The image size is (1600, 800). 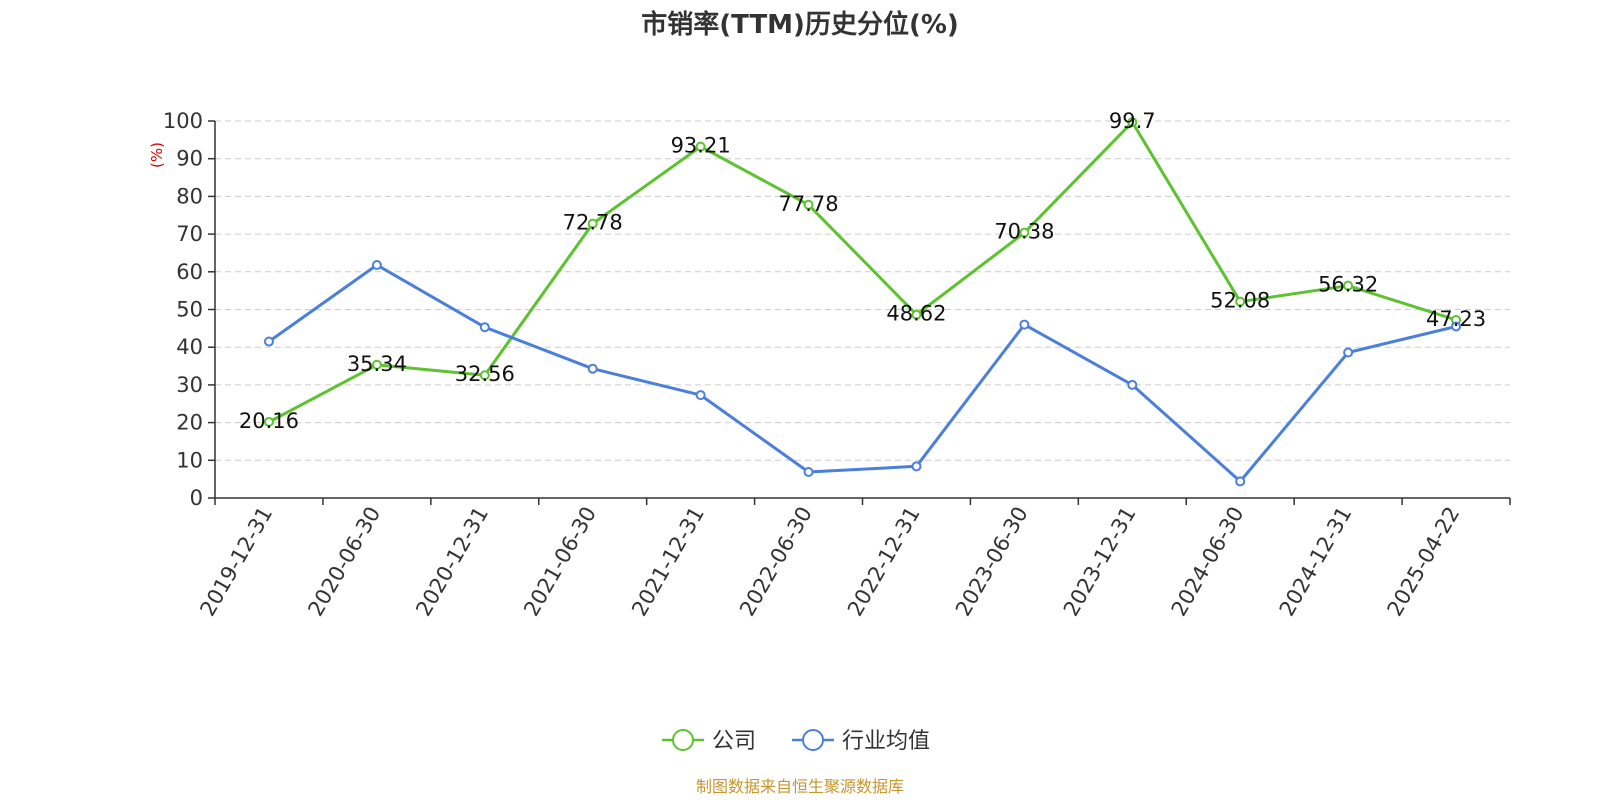 I want to click on data-label: 56.32, so click(x=1348, y=285).